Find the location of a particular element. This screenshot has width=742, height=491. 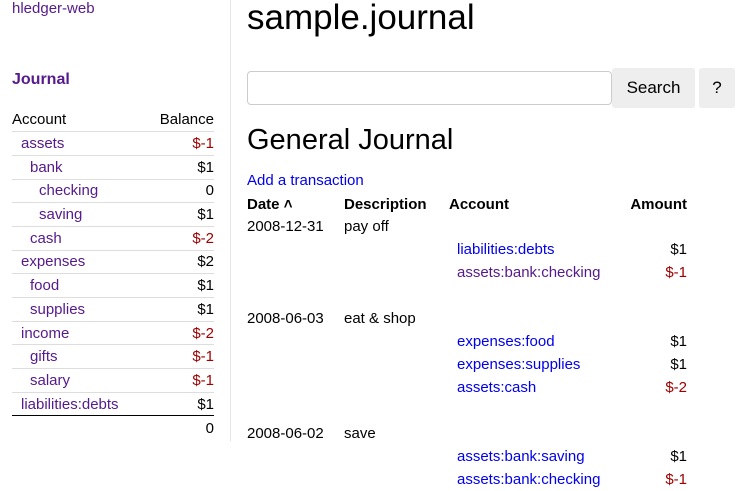

transaction-date: 2008-06-03 is located at coordinates (285, 318).